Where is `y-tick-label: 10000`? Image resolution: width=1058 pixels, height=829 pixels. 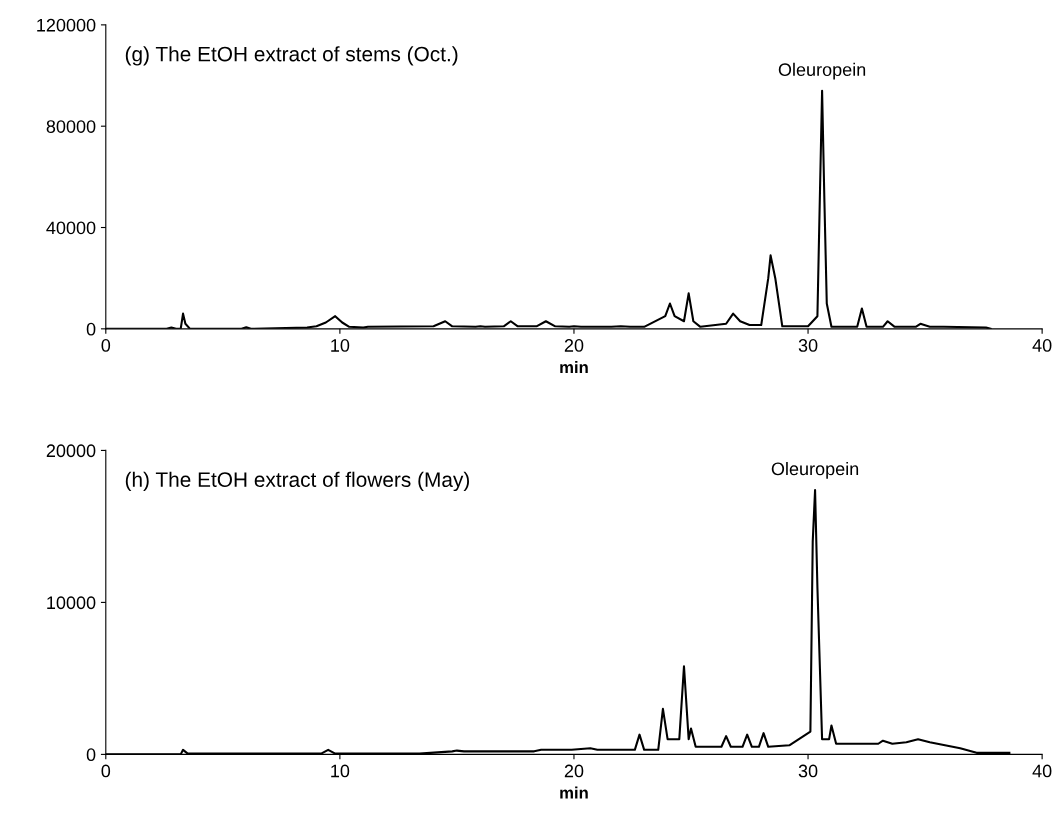 y-tick-label: 10000 is located at coordinates (71, 603).